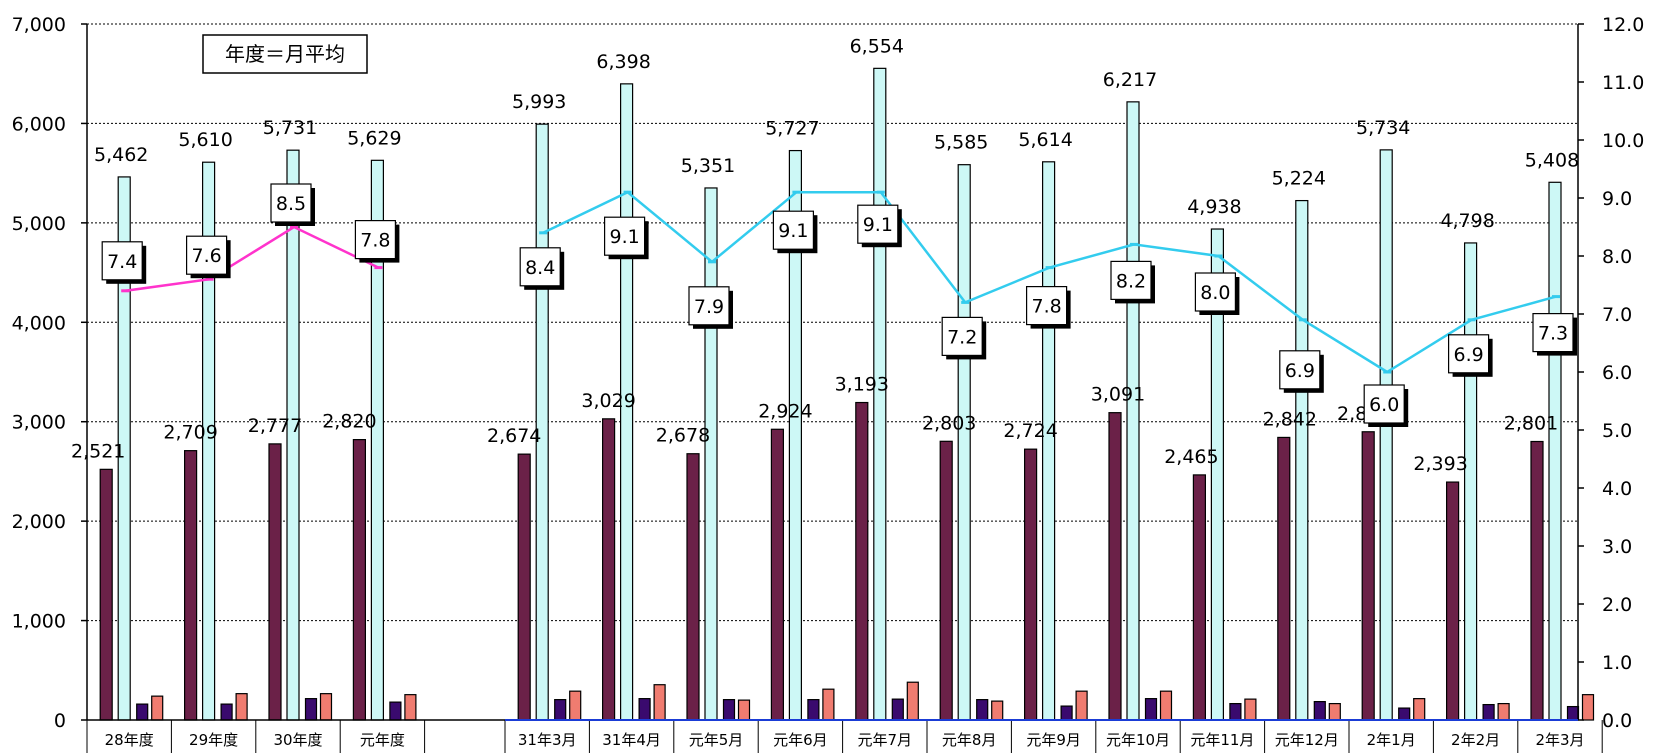  Describe the element at coordinates (39, 622) in the screenshot. I see `y-tick-label: 1,000` at that location.